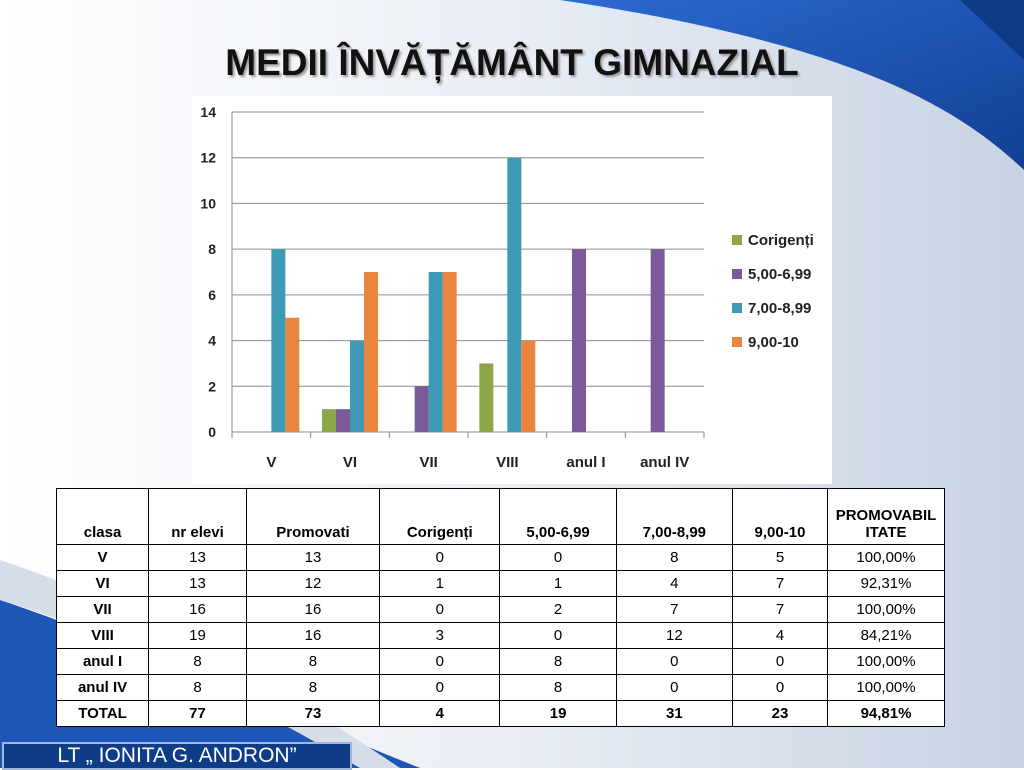 This screenshot has width=1024, height=770. What do you see at coordinates (440, 583) in the screenshot?
I see `table-cell: 1` at bounding box center [440, 583].